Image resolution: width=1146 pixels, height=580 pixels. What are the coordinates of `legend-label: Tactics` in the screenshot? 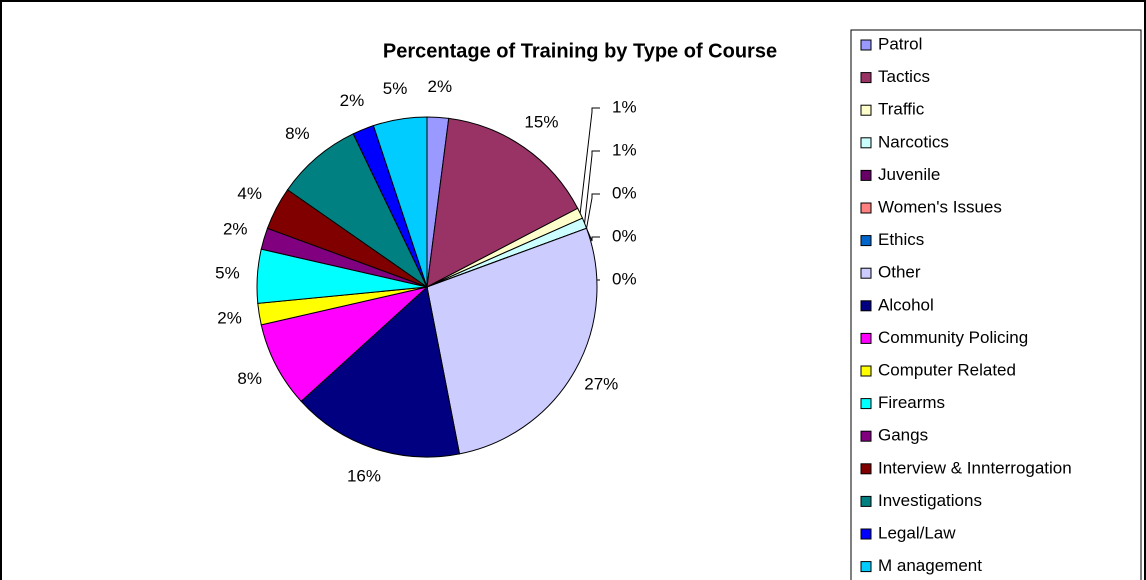 It's located at (904, 76).